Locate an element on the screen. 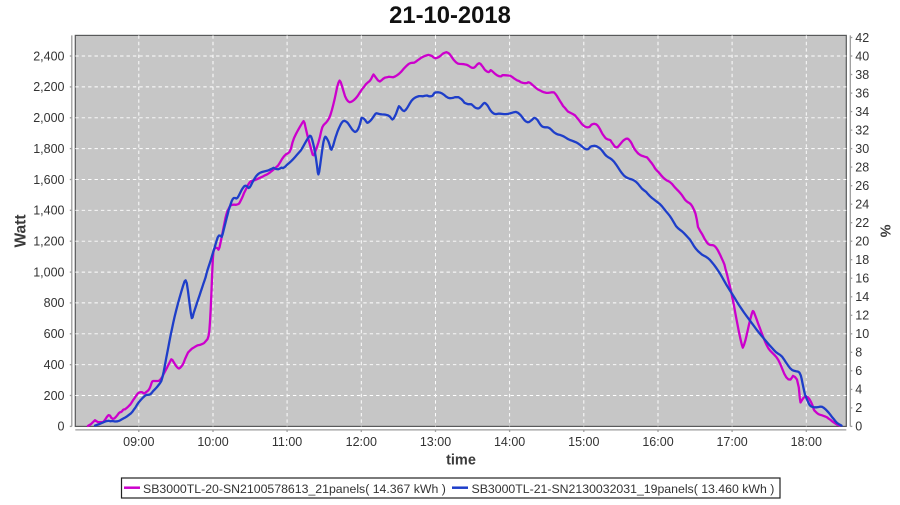  svg-text: 20 is located at coordinates (862, 242).